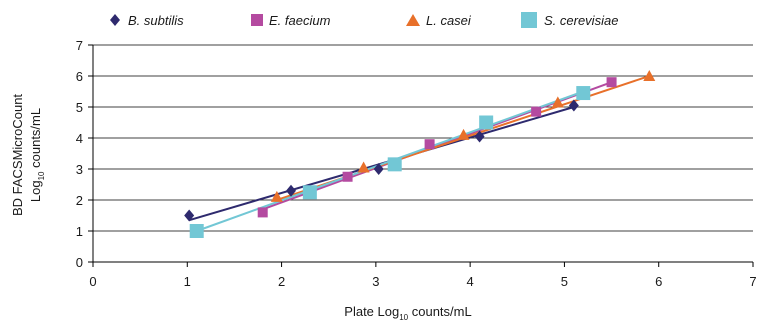 Image resolution: width=758 pixels, height=324 pixels. Describe the element at coordinates (79, 45) in the screenshot. I see `y-tick-label-7: 7` at that location.